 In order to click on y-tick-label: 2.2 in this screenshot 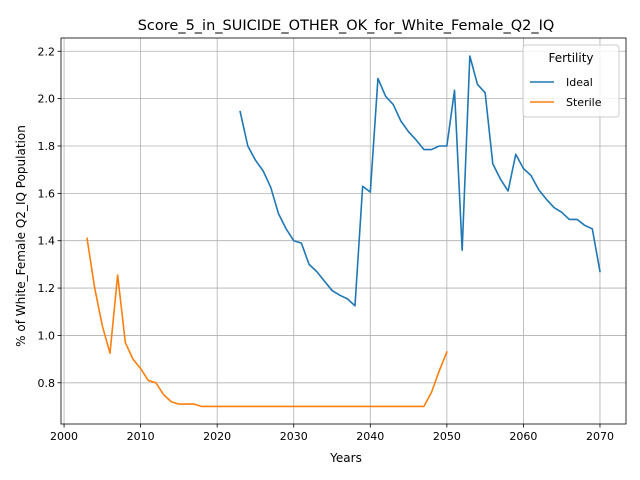, I will do `click(47, 51)`.